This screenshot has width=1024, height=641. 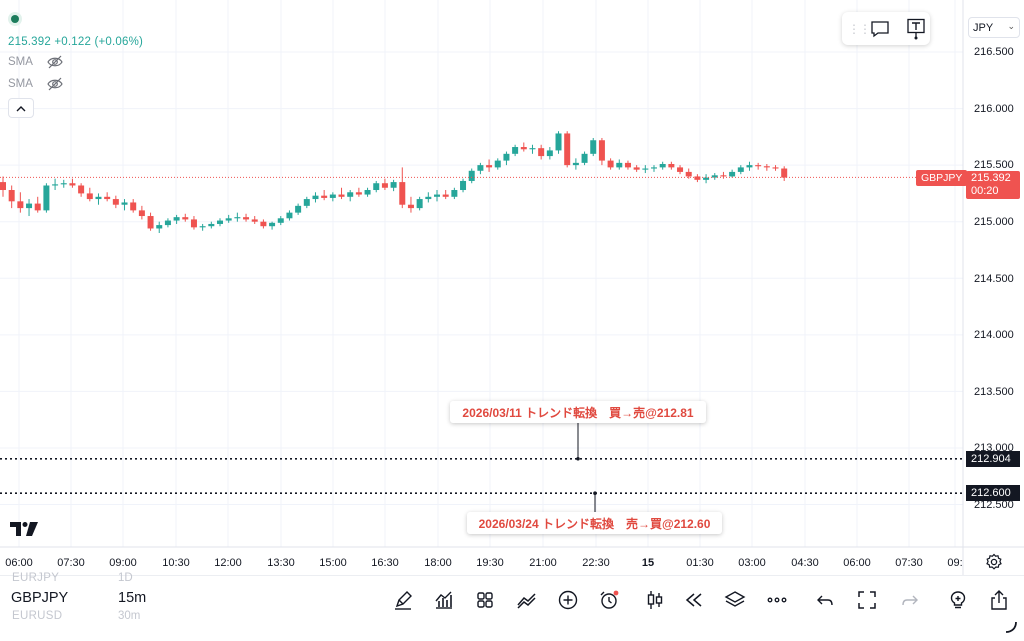 What do you see at coordinates (993, 185) in the screenshot?
I see `current-price-tag: 215.392 00:20` at bounding box center [993, 185].